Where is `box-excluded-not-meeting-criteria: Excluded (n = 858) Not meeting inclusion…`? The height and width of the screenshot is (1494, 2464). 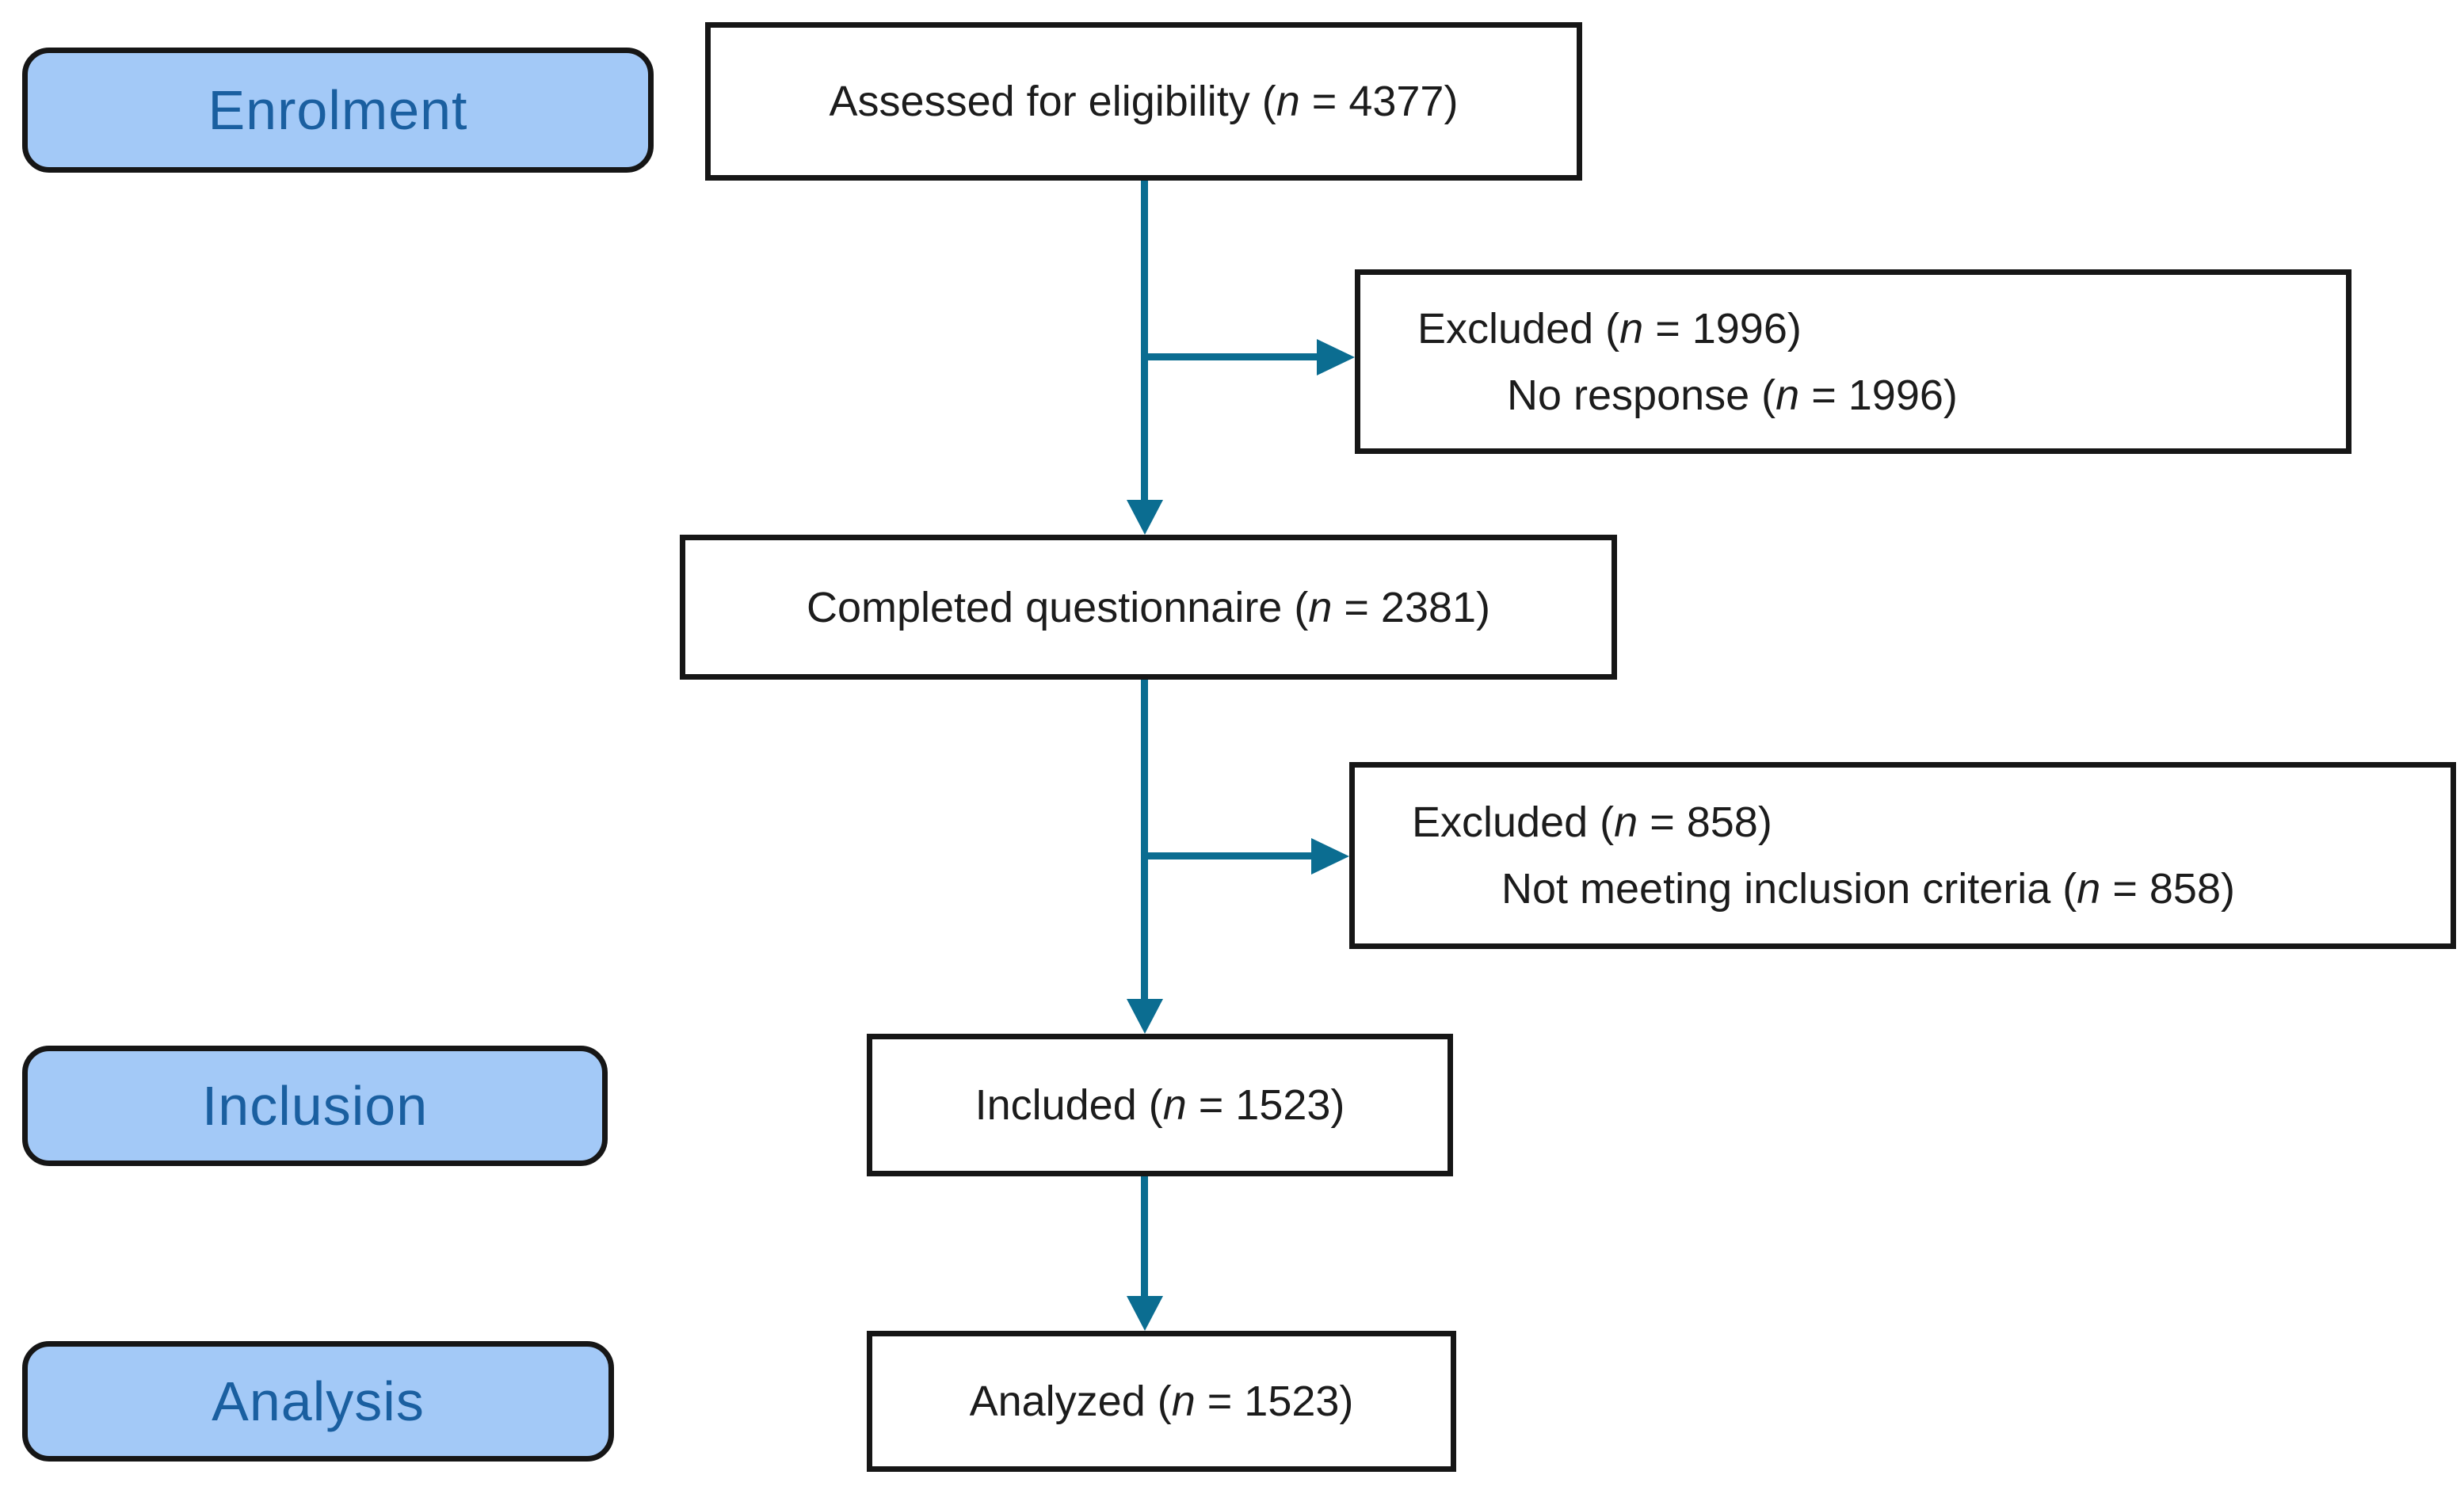 box-excluded-not-meeting-criteria: Excluded (n = 858) Not meeting inclusion… is located at coordinates (1902, 855).